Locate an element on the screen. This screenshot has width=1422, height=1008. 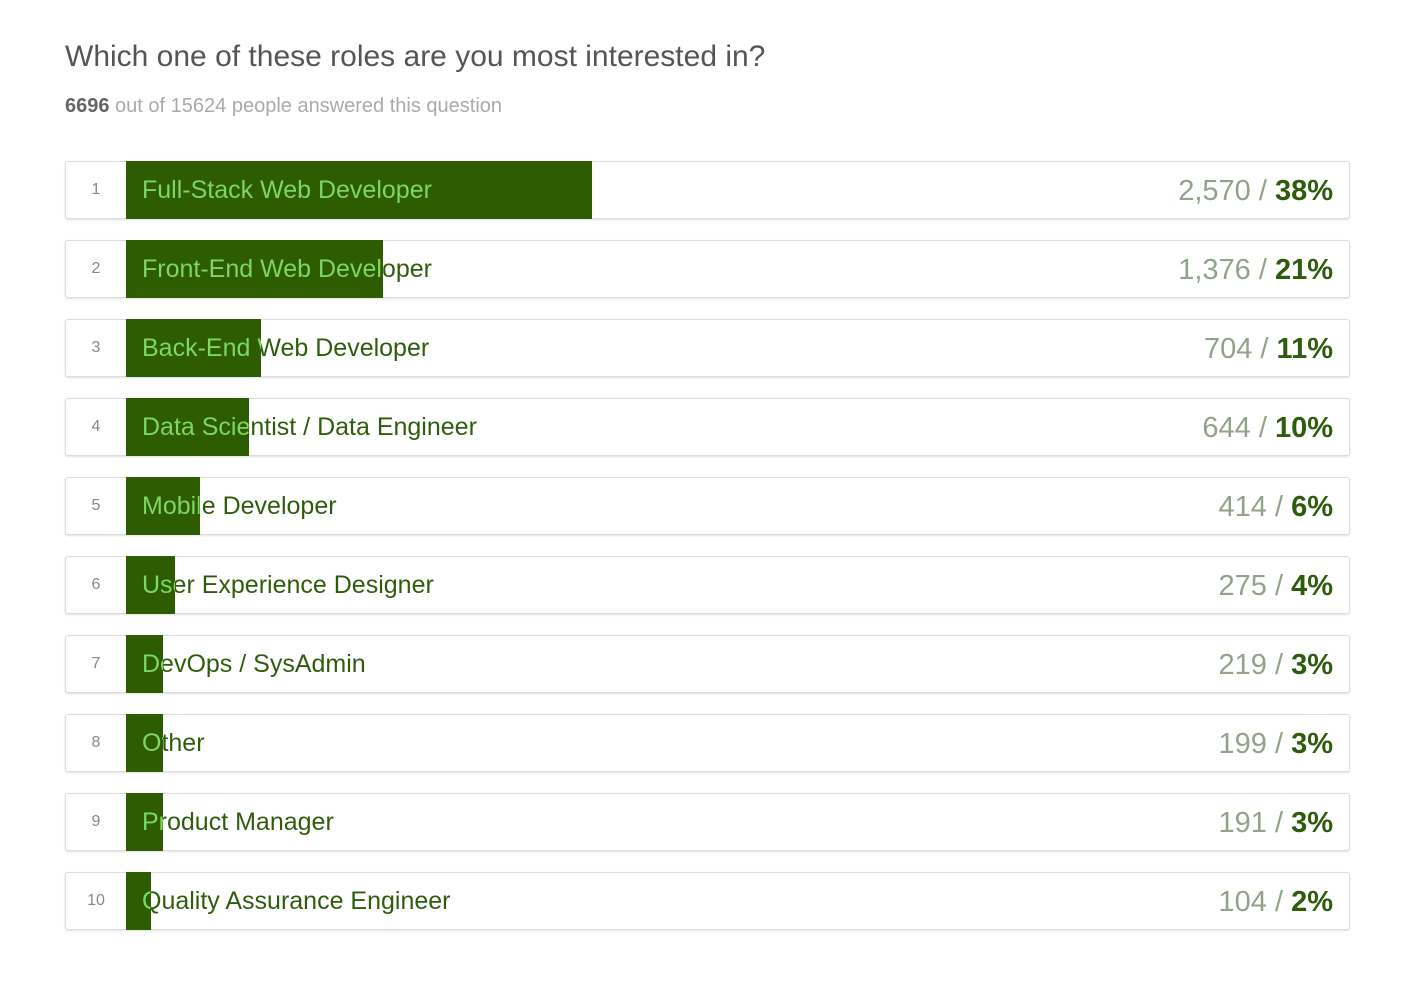
count: 414 is located at coordinates (1242, 507).